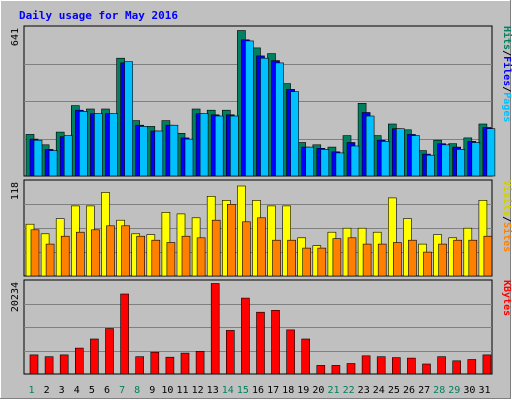 This screenshot has width=512, height=400. What do you see at coordinates (506, 38) in the screenshot?
I see `legend-label-hits: Hits` at bounding box center [506, 38].